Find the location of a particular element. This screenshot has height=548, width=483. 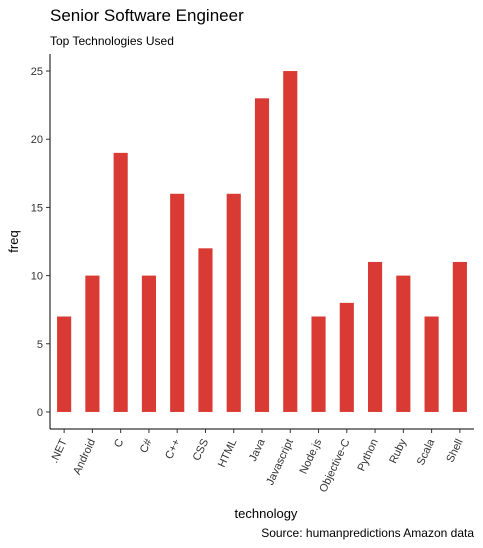

x-tick-label: HTML is located at coordinates (228, 453).